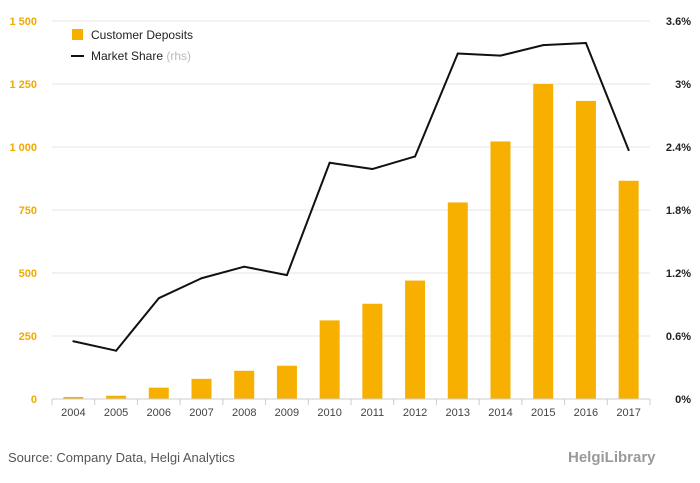  I want to click on x-tick-label: 2004, so click(73, 413).